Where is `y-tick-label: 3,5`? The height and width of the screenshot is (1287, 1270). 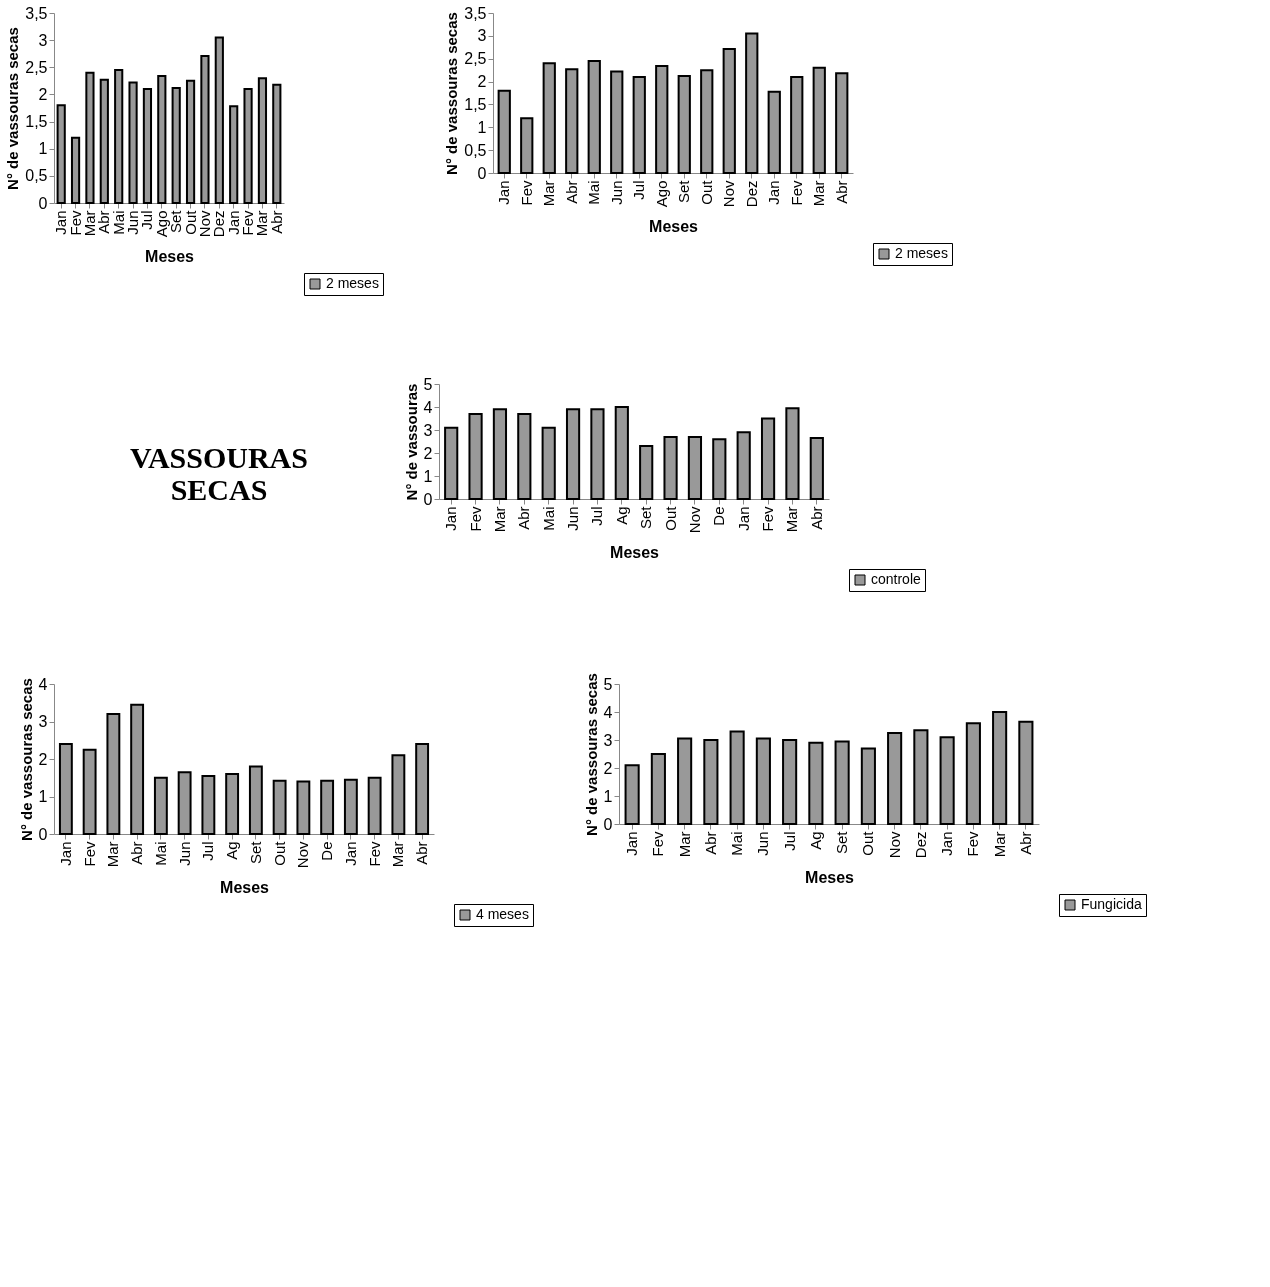
y-tick-label: 3,5 is located at coordinates (475, 13).